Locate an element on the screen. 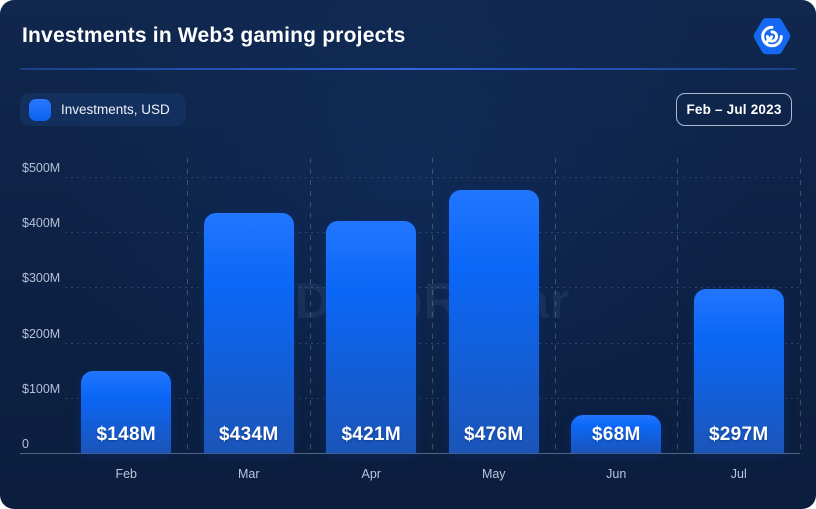 The image size is (816, 509). x-tick-label: Jun is located at coordinates (616, 474).